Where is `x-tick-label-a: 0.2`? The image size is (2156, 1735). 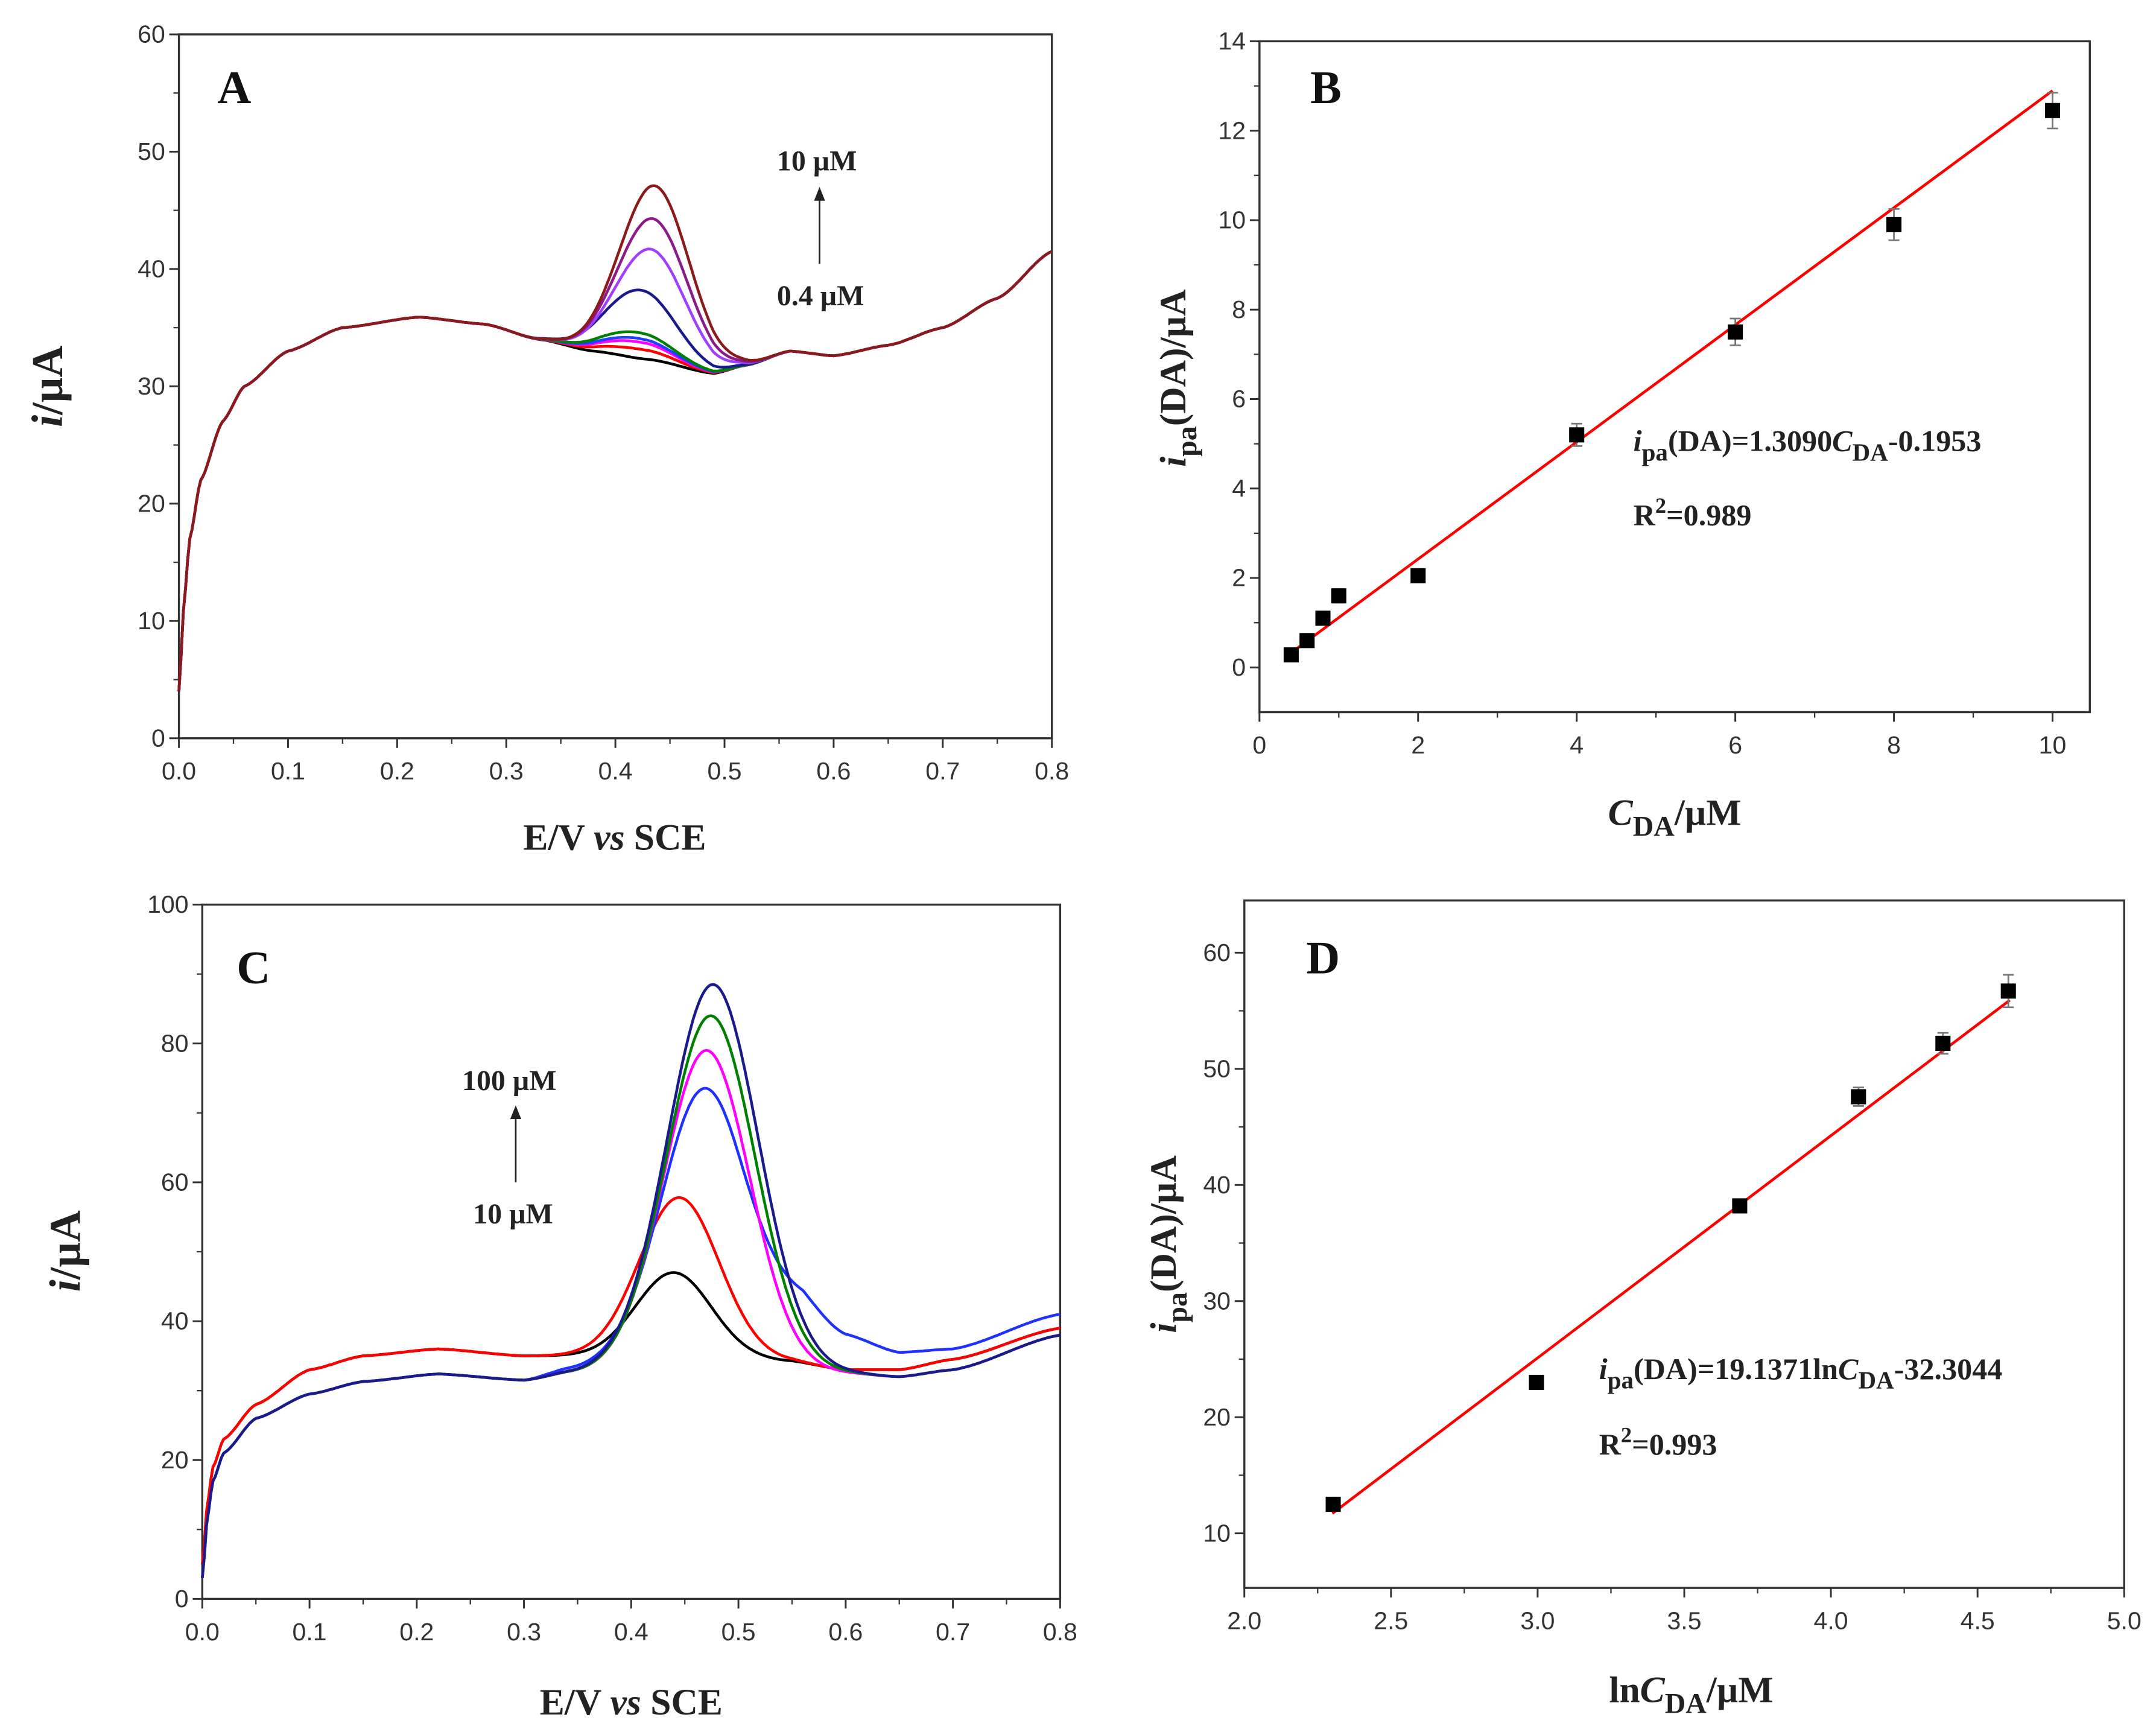
x-tick-label-a: 0.2 is located at coordinates (397, 771).